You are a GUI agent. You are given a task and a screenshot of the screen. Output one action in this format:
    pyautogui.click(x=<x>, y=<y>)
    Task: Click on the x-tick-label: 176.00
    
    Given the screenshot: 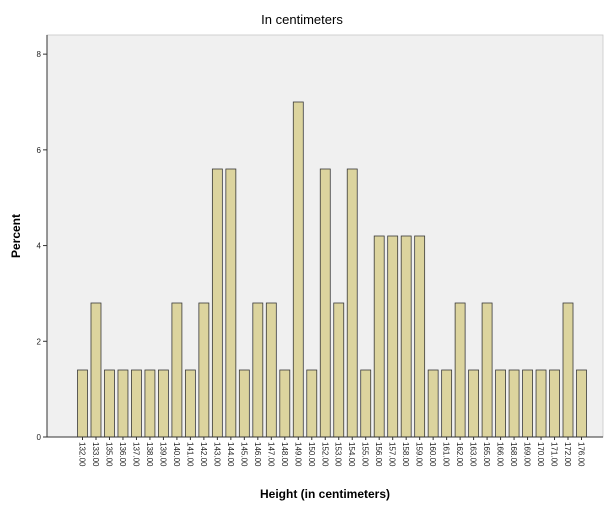 What is the action you would take?
    pyautogui.click(x=581, y=454)
    